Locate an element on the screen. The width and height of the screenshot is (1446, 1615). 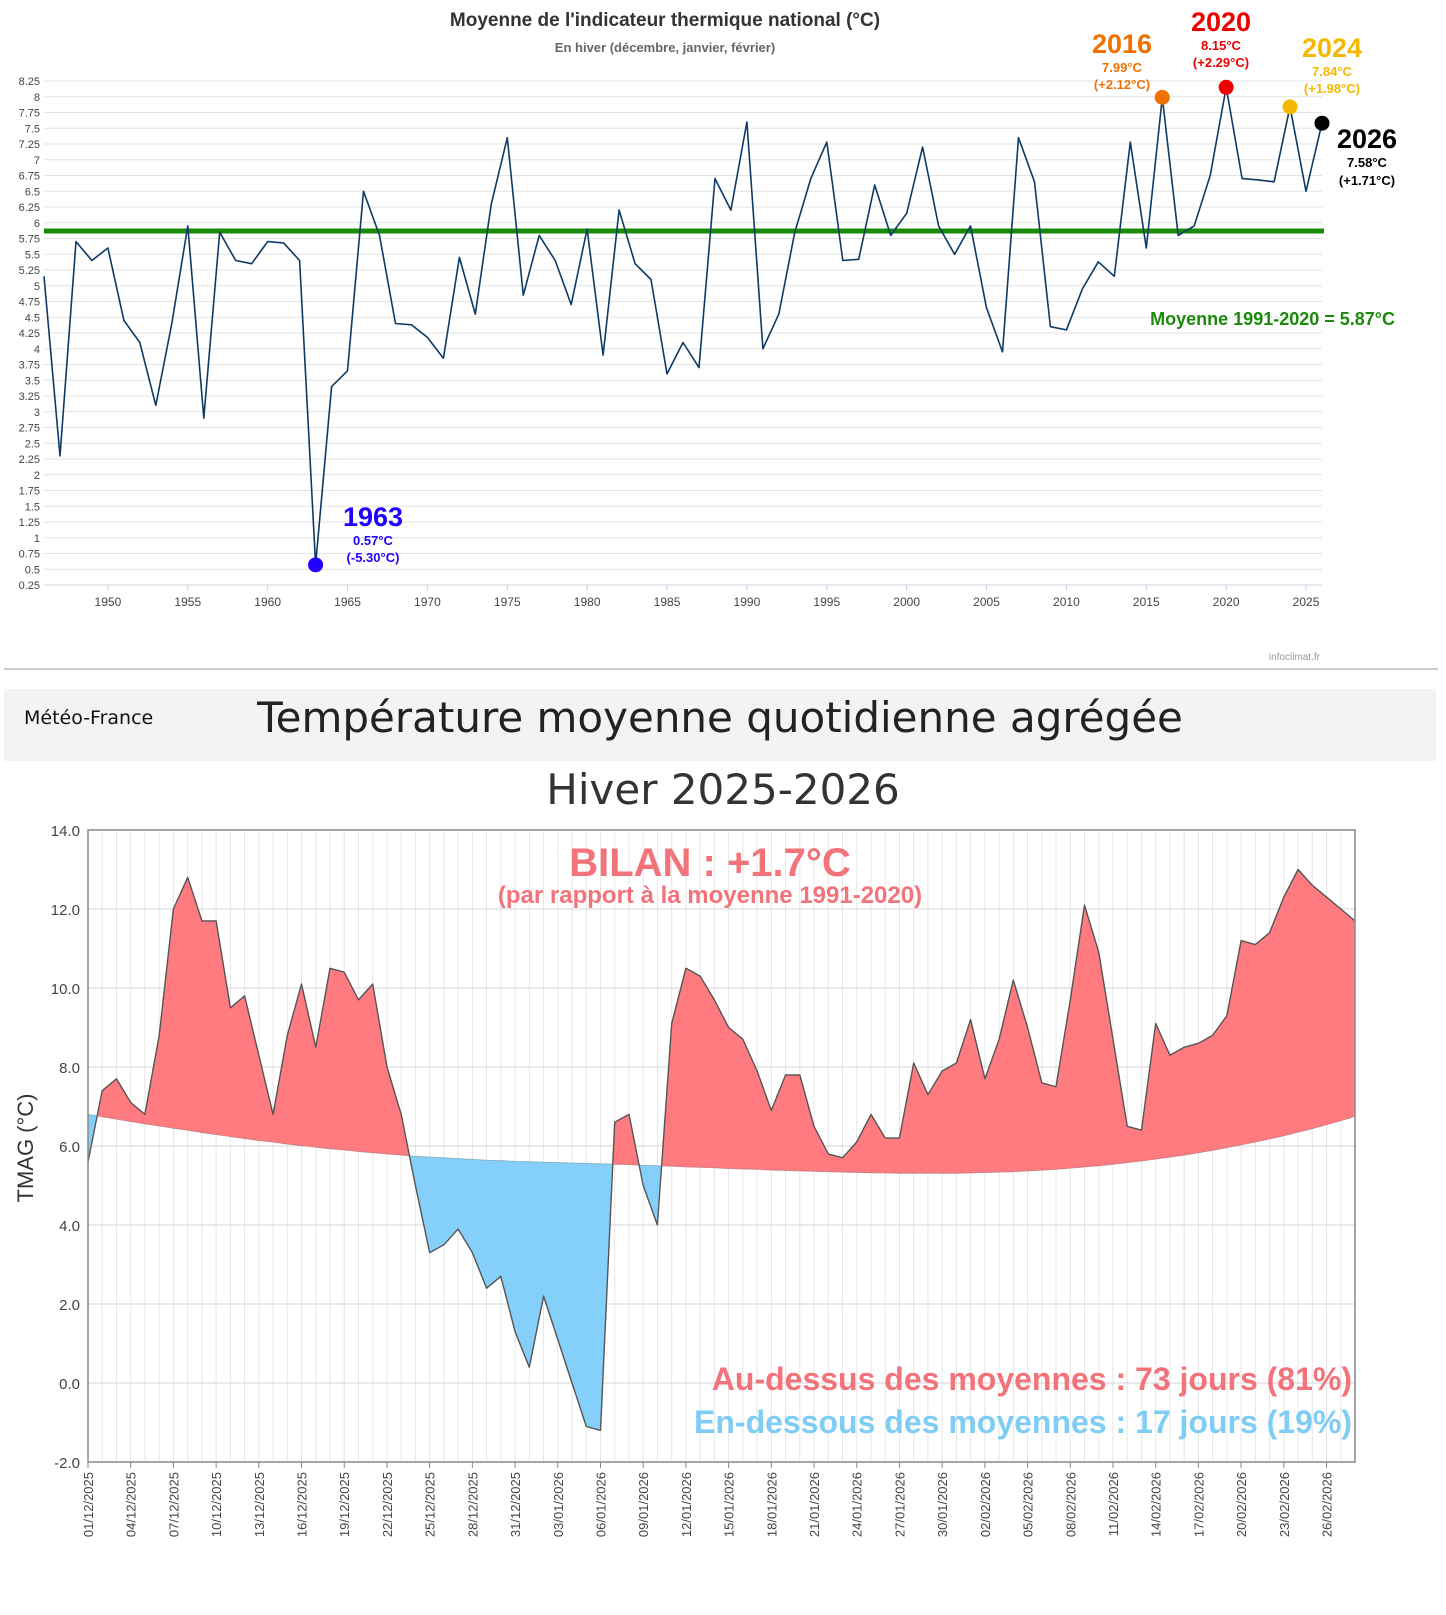
highlight-value-2016: 7.99°C is located at coordinates (1122, 67).